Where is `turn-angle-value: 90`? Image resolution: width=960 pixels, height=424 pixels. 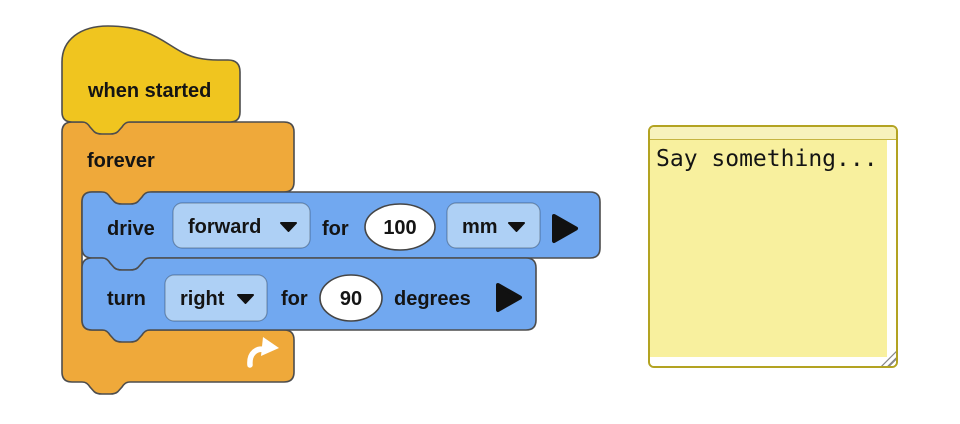
turn-angle-value: 90 is located at coordinates (351, 299).